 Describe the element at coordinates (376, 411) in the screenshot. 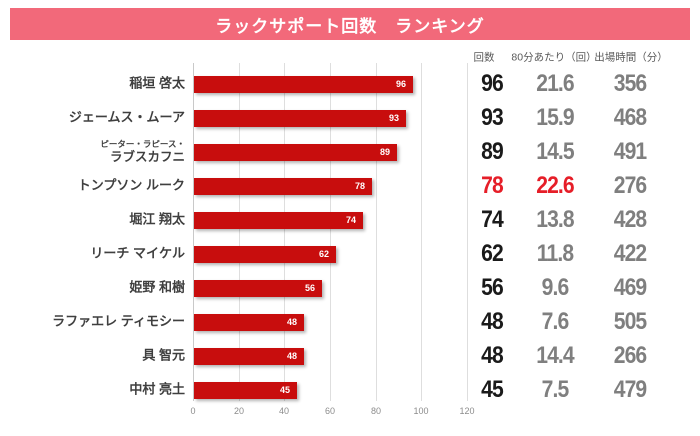

I see `axis-tick-label: 80` at that location.